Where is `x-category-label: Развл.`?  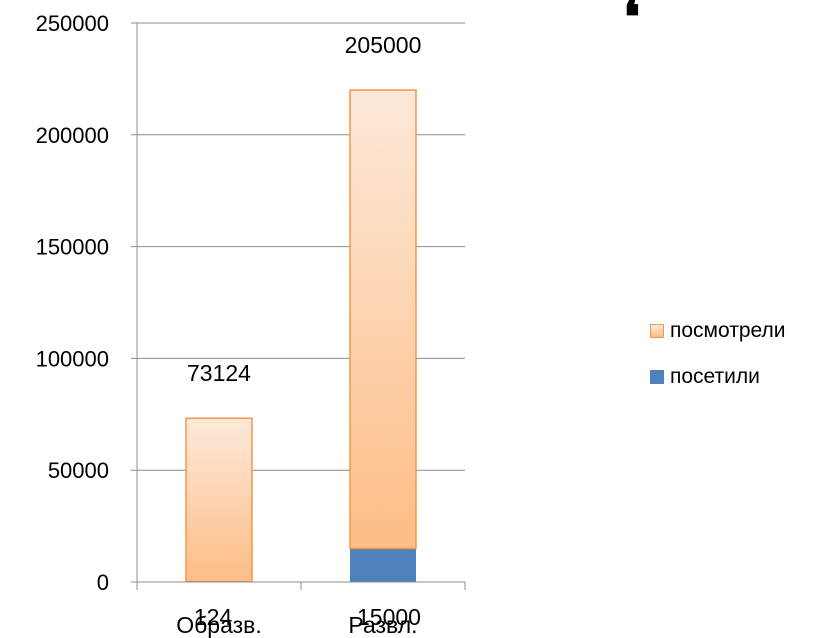
x-category-label: Развл. is located at coordinates (382, 625).